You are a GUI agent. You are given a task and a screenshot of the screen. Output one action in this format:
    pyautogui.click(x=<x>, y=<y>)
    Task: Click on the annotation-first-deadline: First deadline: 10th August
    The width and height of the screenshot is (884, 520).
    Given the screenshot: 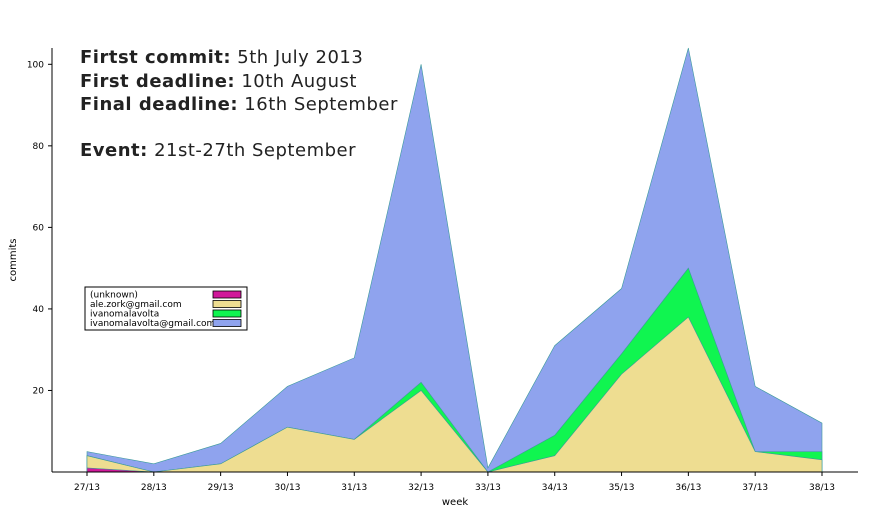 What is the action you would take?
    pyautogui.click(x=218, y=81)
    